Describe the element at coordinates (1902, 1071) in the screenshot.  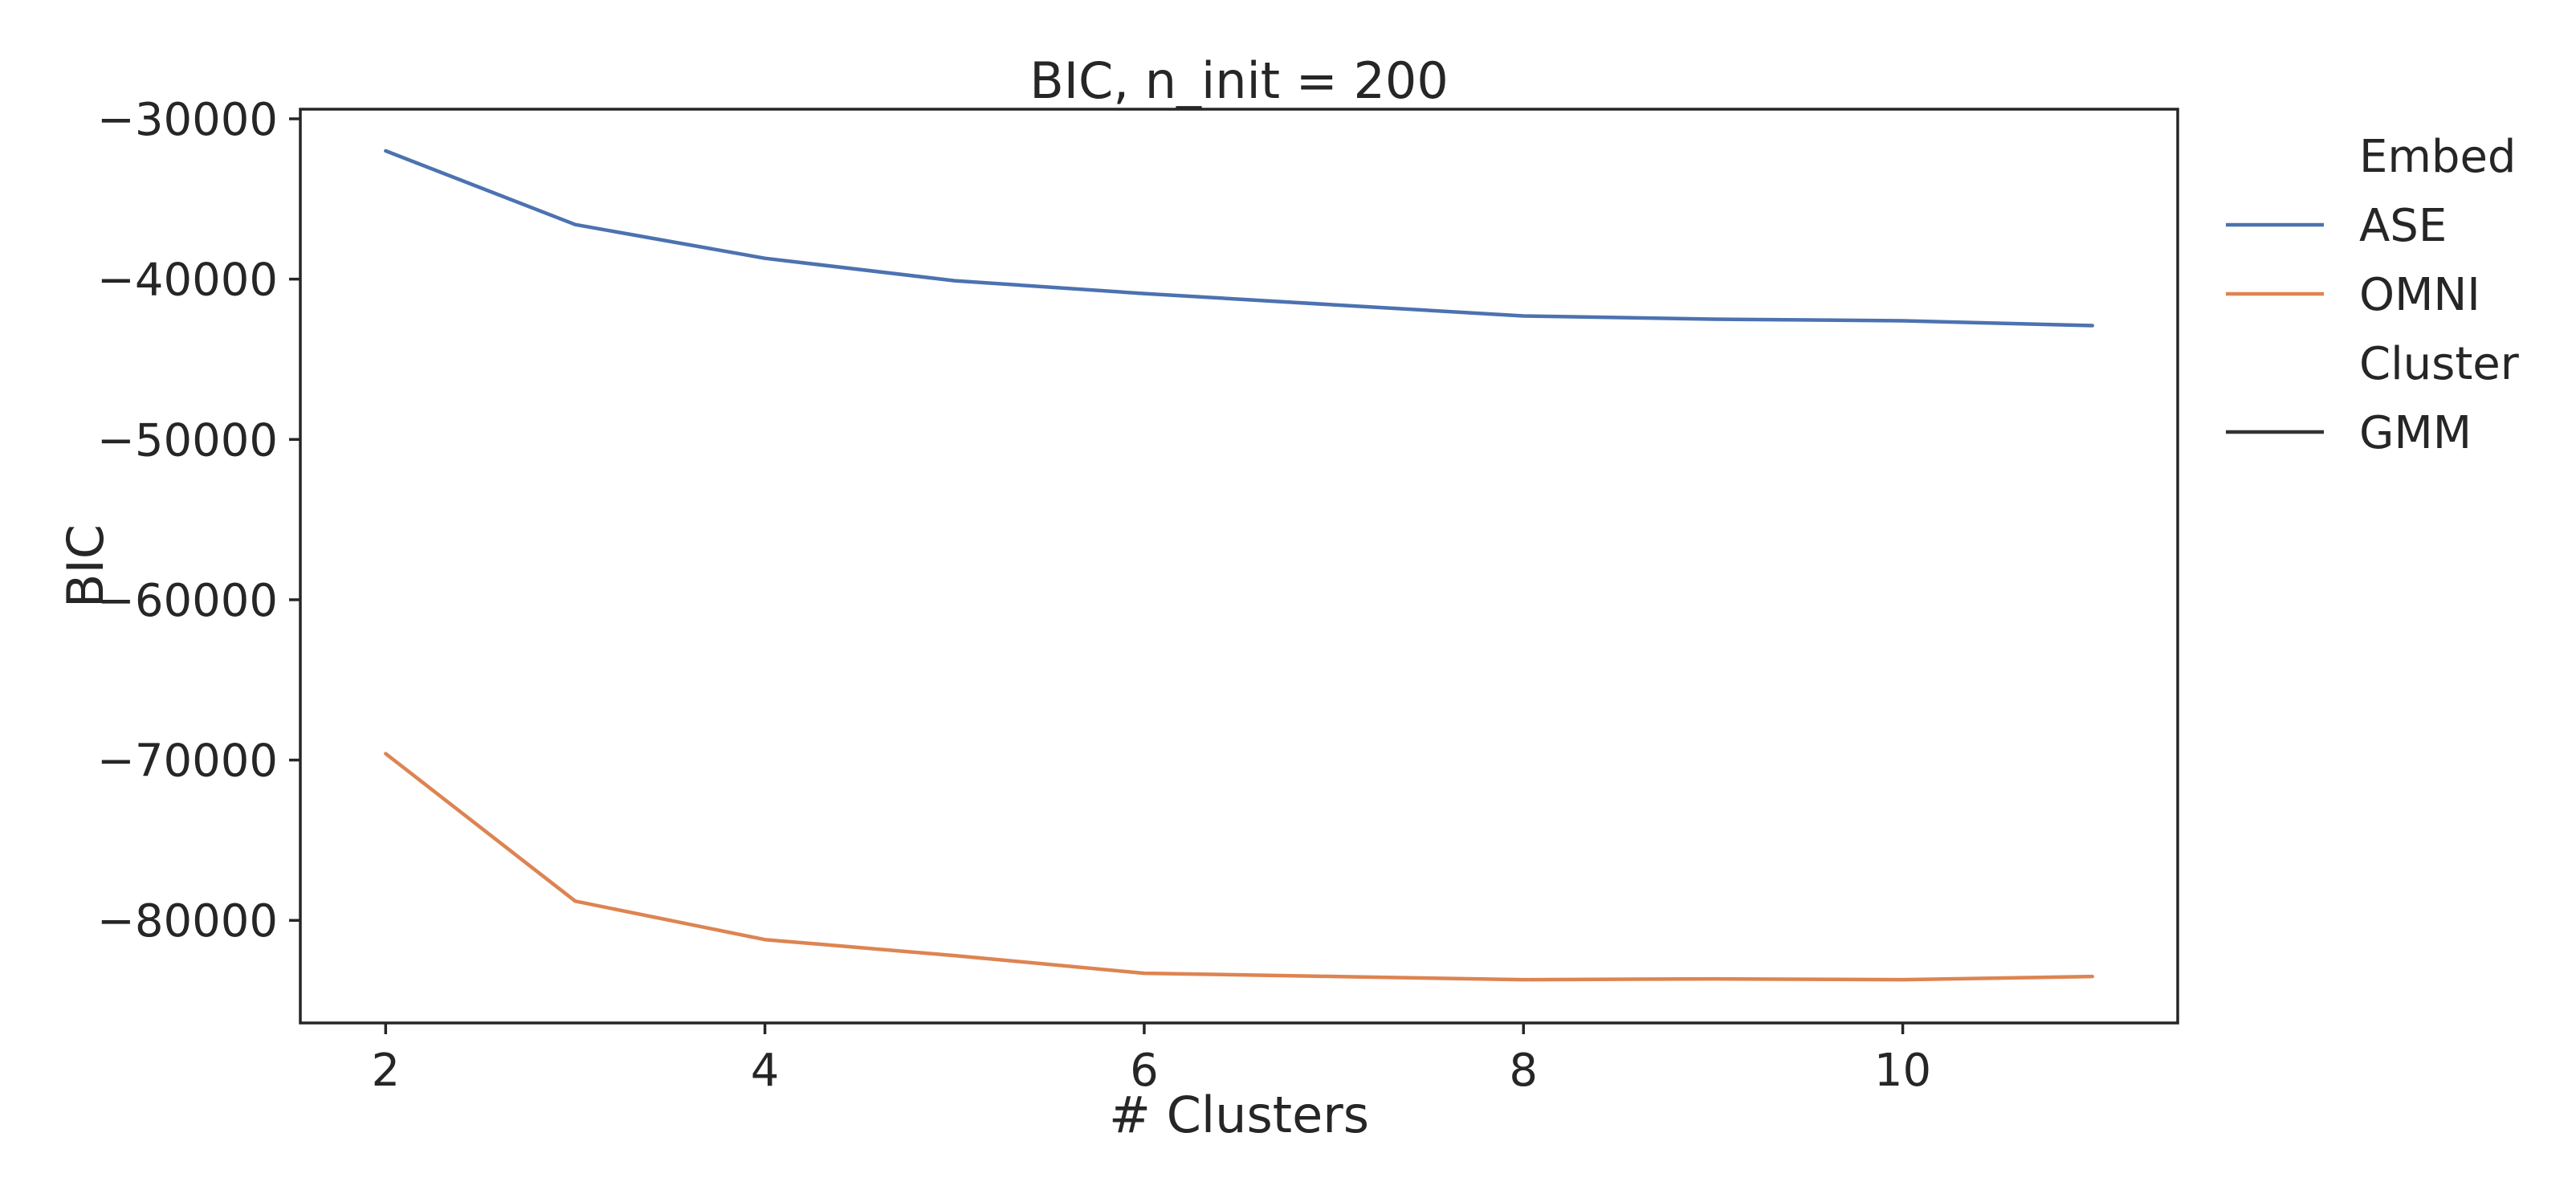
I see `x-tick-label: 10` at that location.